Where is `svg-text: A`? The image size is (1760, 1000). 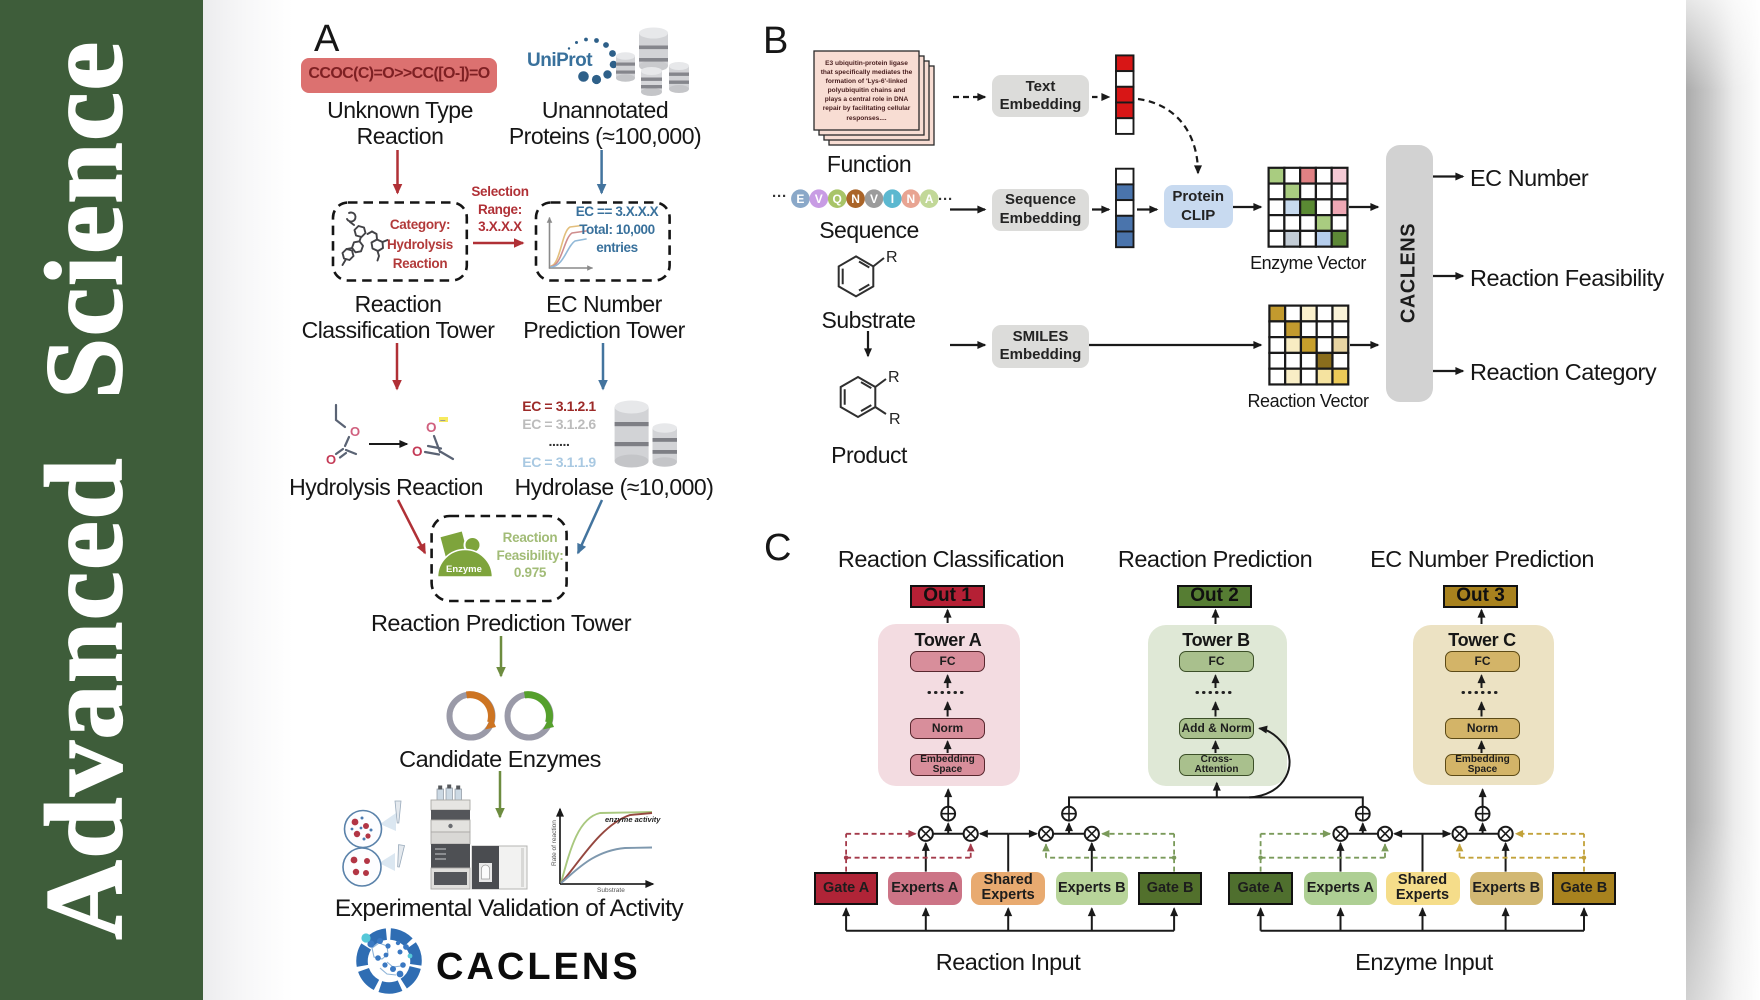
svg-text: A is located at coordinates (929, 199).